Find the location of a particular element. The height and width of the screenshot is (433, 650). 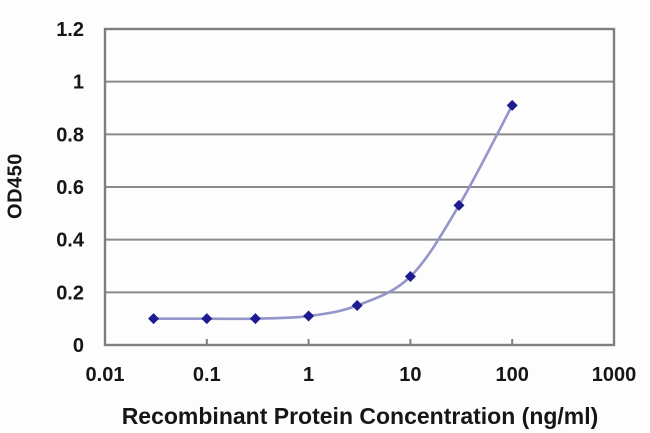

y-tick-label: 1 is located at coordinates (78, 83).